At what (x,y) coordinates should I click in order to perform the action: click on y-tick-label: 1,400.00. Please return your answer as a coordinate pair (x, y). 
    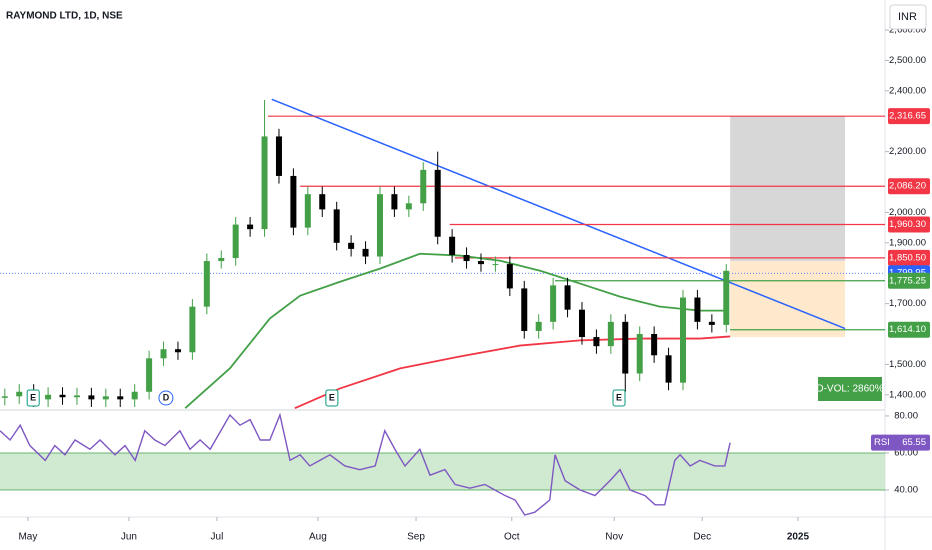
    Looking at the image, I should click on (907, 394).